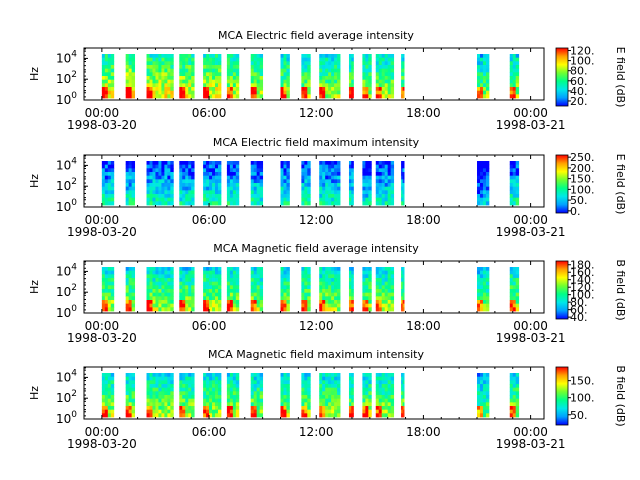 This screenshot has height=480, width=640. Describe the element at coordinates (310, 395) in the screenshot. I see `spectrogram-data` at that location.